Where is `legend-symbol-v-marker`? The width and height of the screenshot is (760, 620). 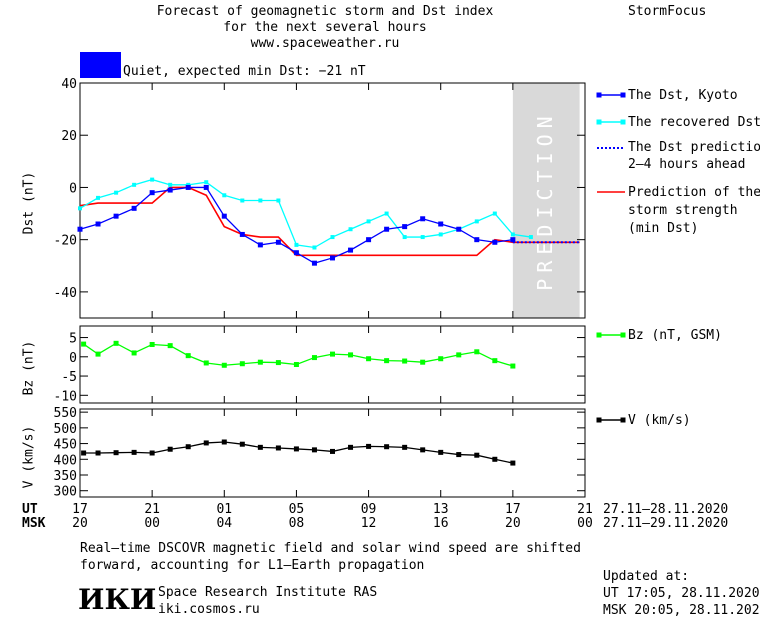
legend-symbol-v-marker is located at coordinates (623, 420).